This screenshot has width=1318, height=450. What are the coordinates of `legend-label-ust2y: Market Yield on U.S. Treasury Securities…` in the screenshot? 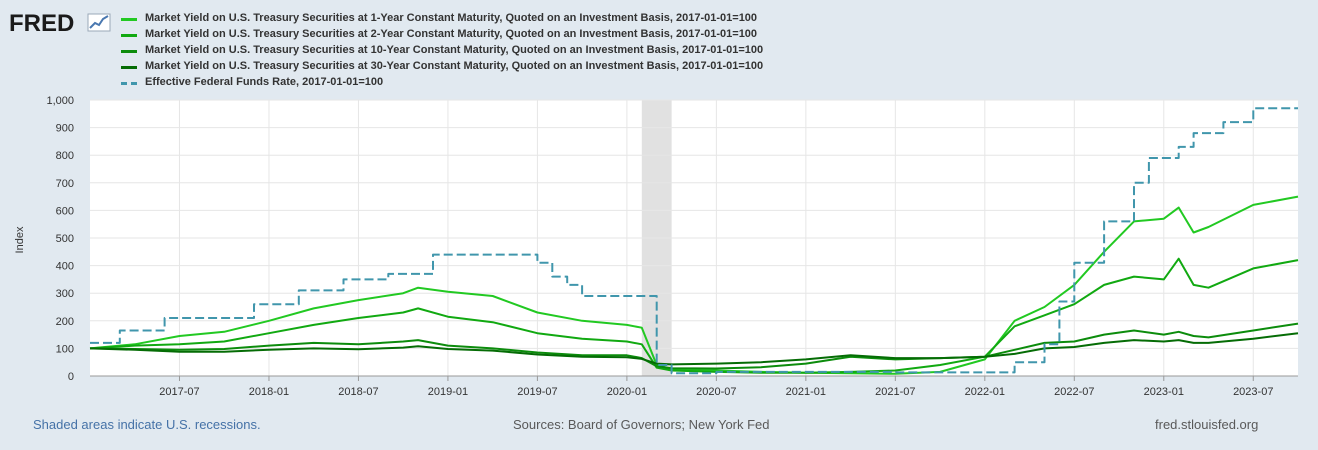 It's located at (451, 34).